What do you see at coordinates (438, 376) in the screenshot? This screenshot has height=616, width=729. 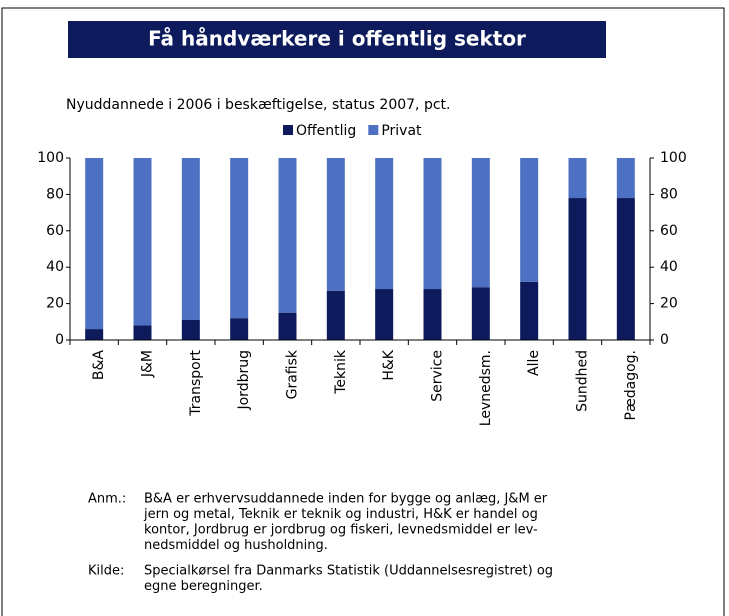 I see `x-tick-label: Service` at bounding box center [438, 376].